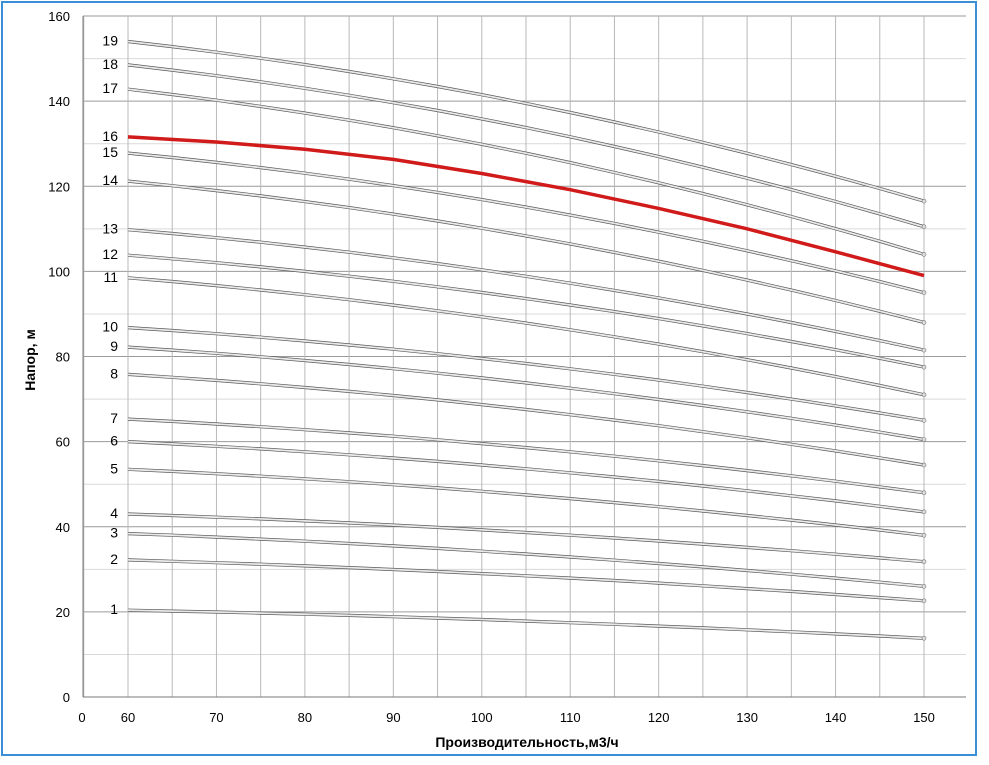 The height and width of the screenshot is (765, 989). I want to click on series-label: 18, so click(110, 64).